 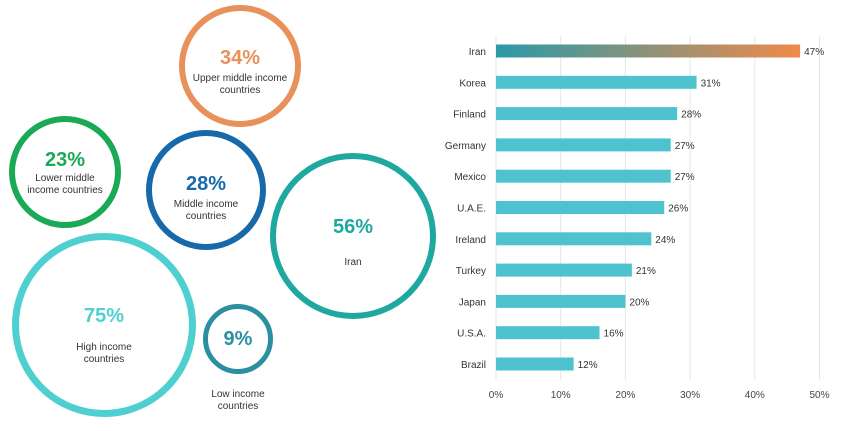 What do you see at coordinates (639, 302) in the screenshot?
I see `value-label: 20%` at bounding box center [639, 302].